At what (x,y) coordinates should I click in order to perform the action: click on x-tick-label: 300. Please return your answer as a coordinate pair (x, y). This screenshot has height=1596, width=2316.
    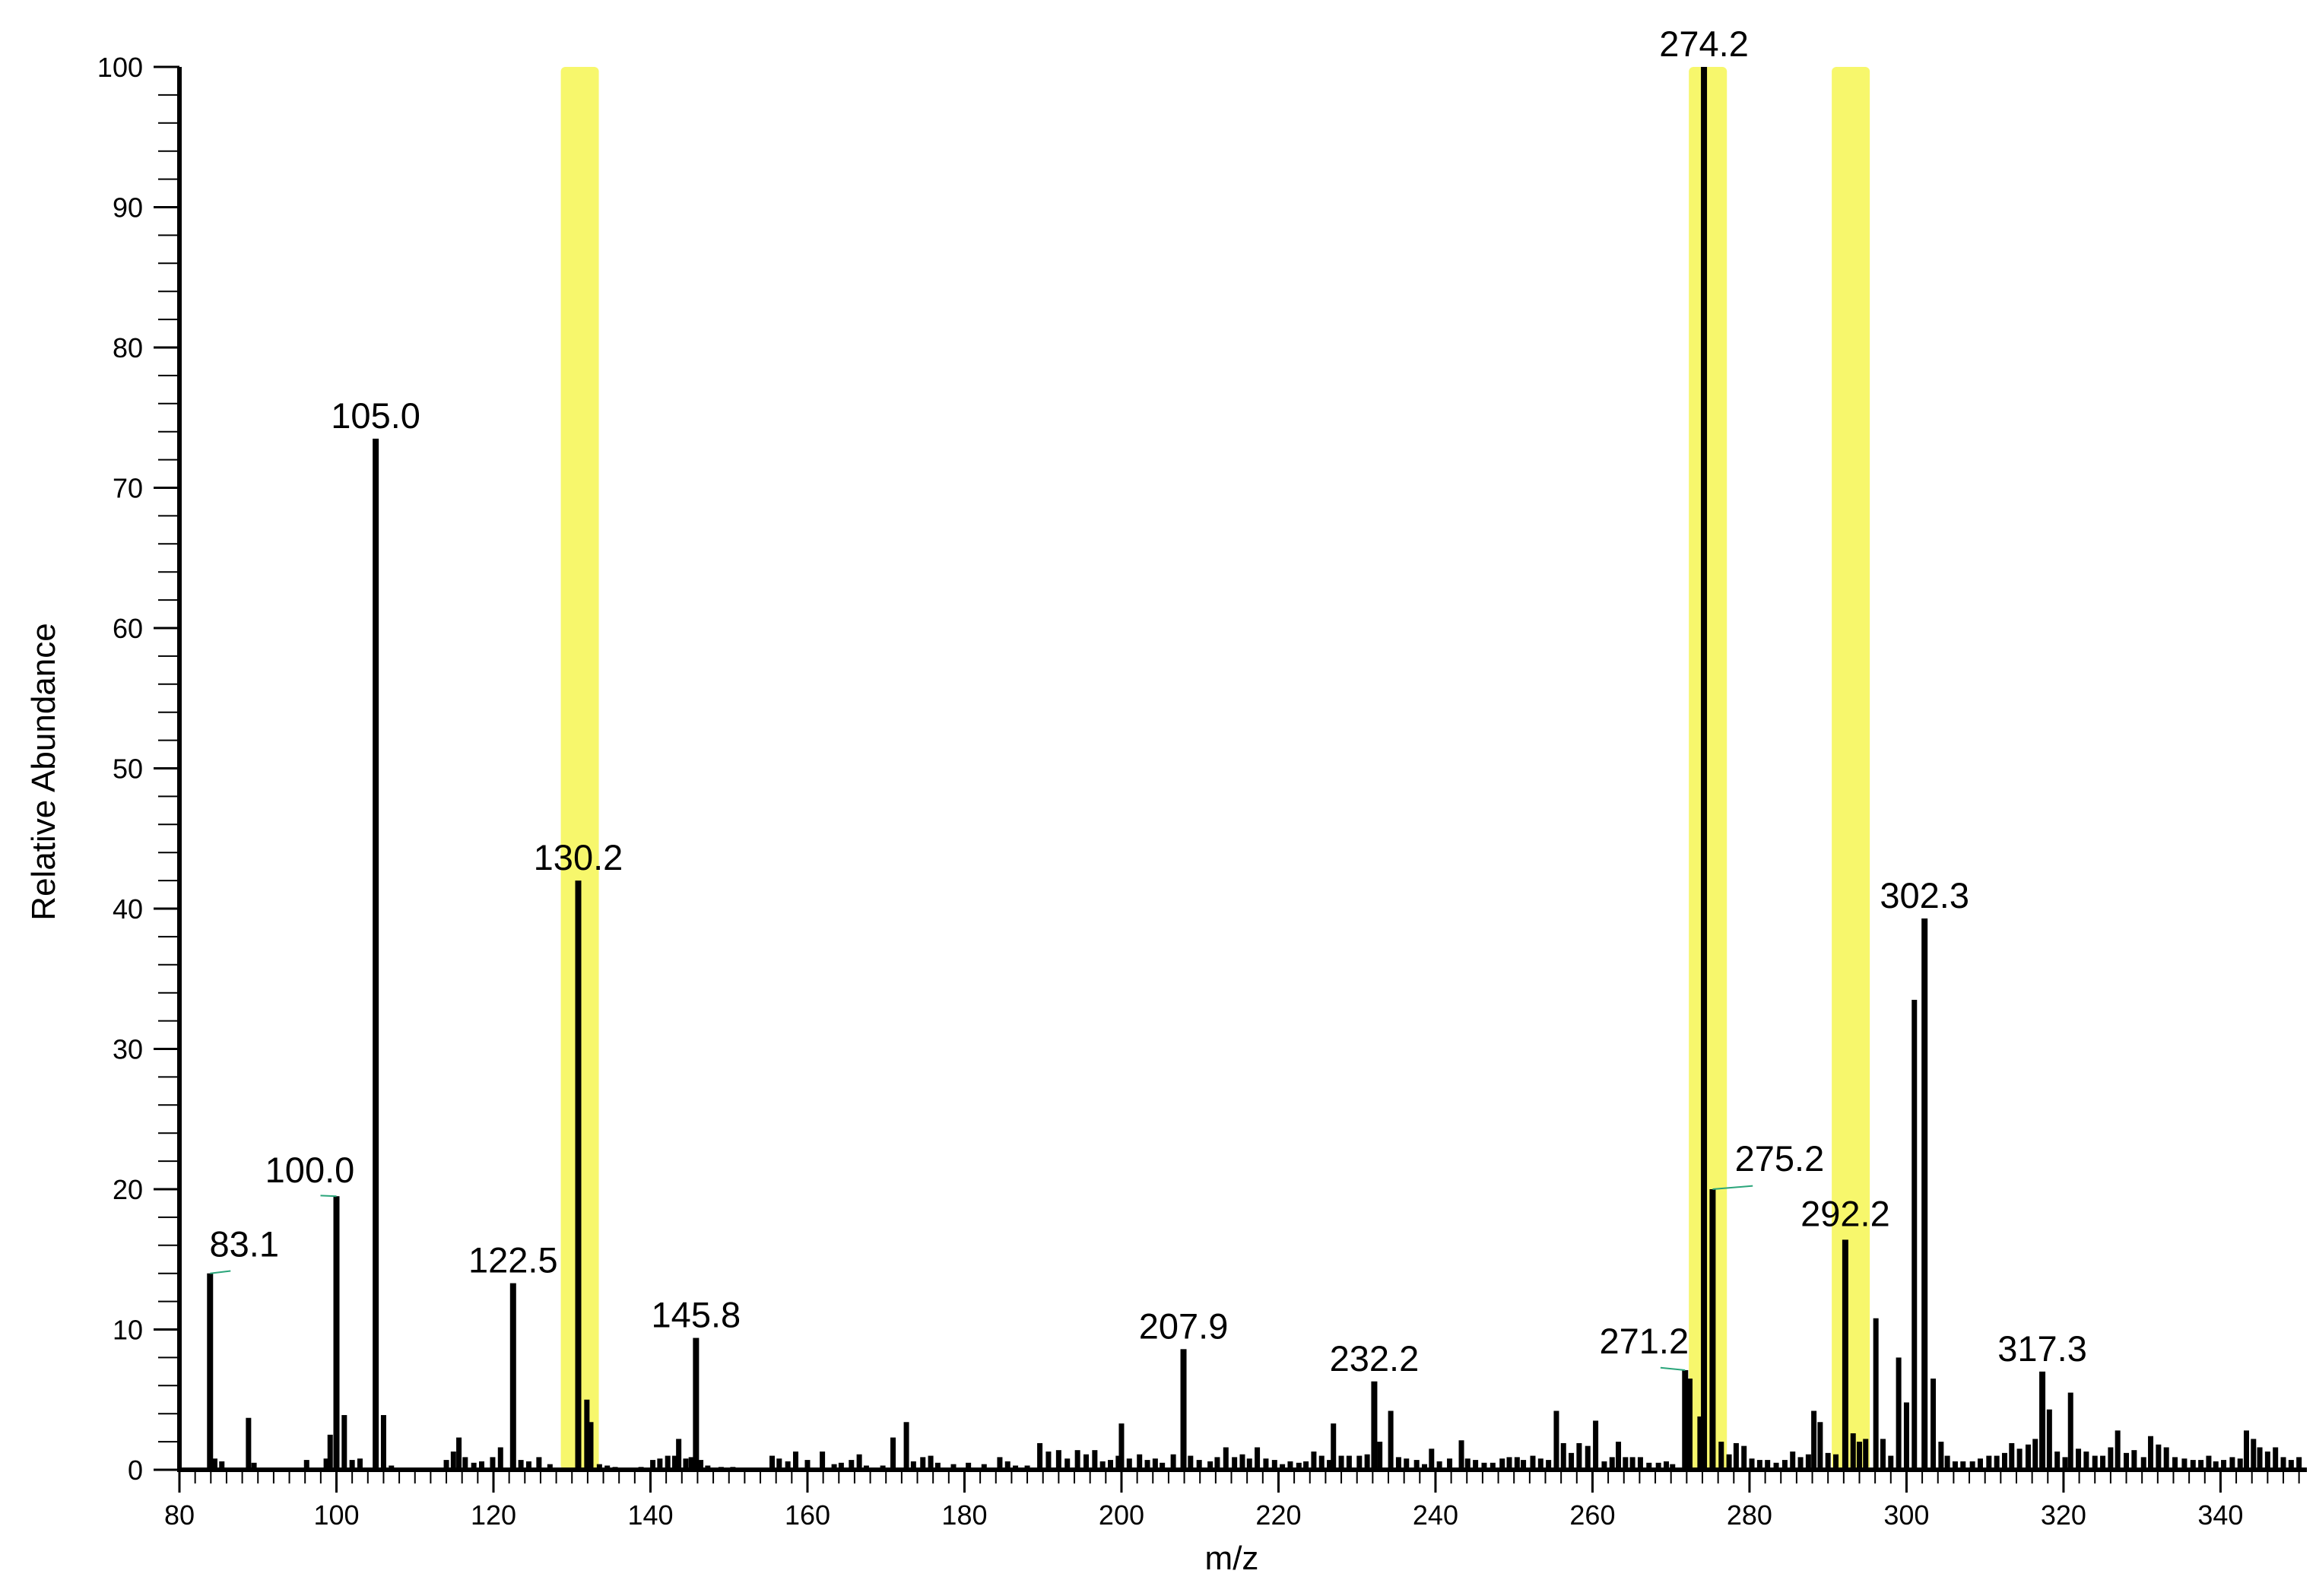
    Looking at the image, I should click on (1906, 1515).